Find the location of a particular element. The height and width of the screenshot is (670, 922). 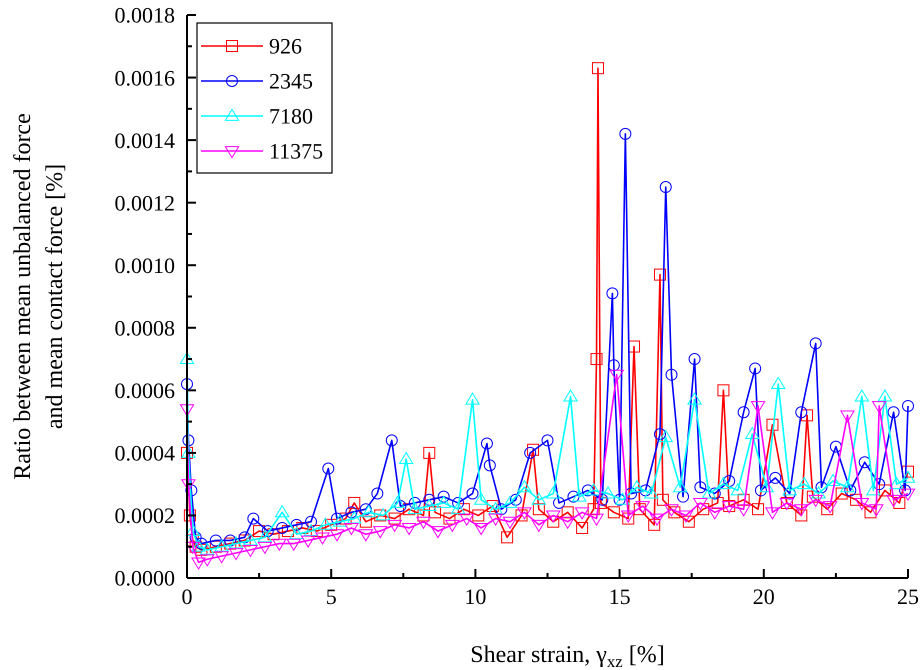

y-tick-label: 0.0018 is located at coordinates (144, 15).